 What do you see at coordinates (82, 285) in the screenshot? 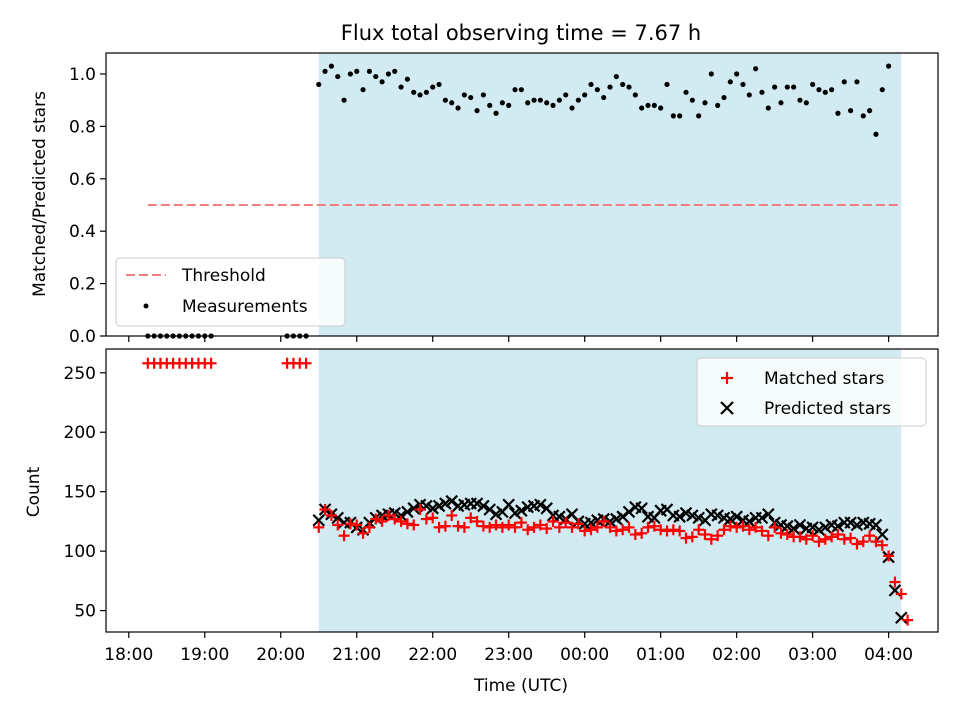
I see `ratio-y-tick-label: 0.2` at bounding box center [82, 285].